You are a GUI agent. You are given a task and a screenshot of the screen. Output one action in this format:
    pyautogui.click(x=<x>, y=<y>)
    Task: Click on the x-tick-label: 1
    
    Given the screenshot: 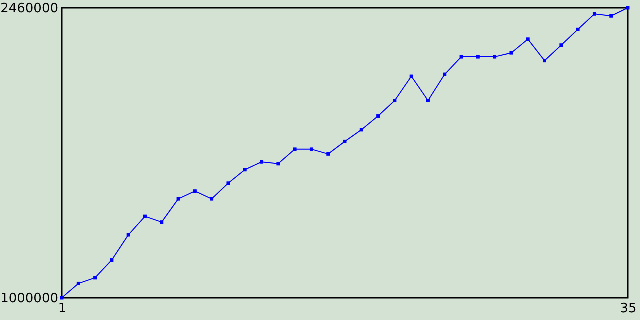 What is the action you would take?
    pyautogui.click(x=62, y=309)
    